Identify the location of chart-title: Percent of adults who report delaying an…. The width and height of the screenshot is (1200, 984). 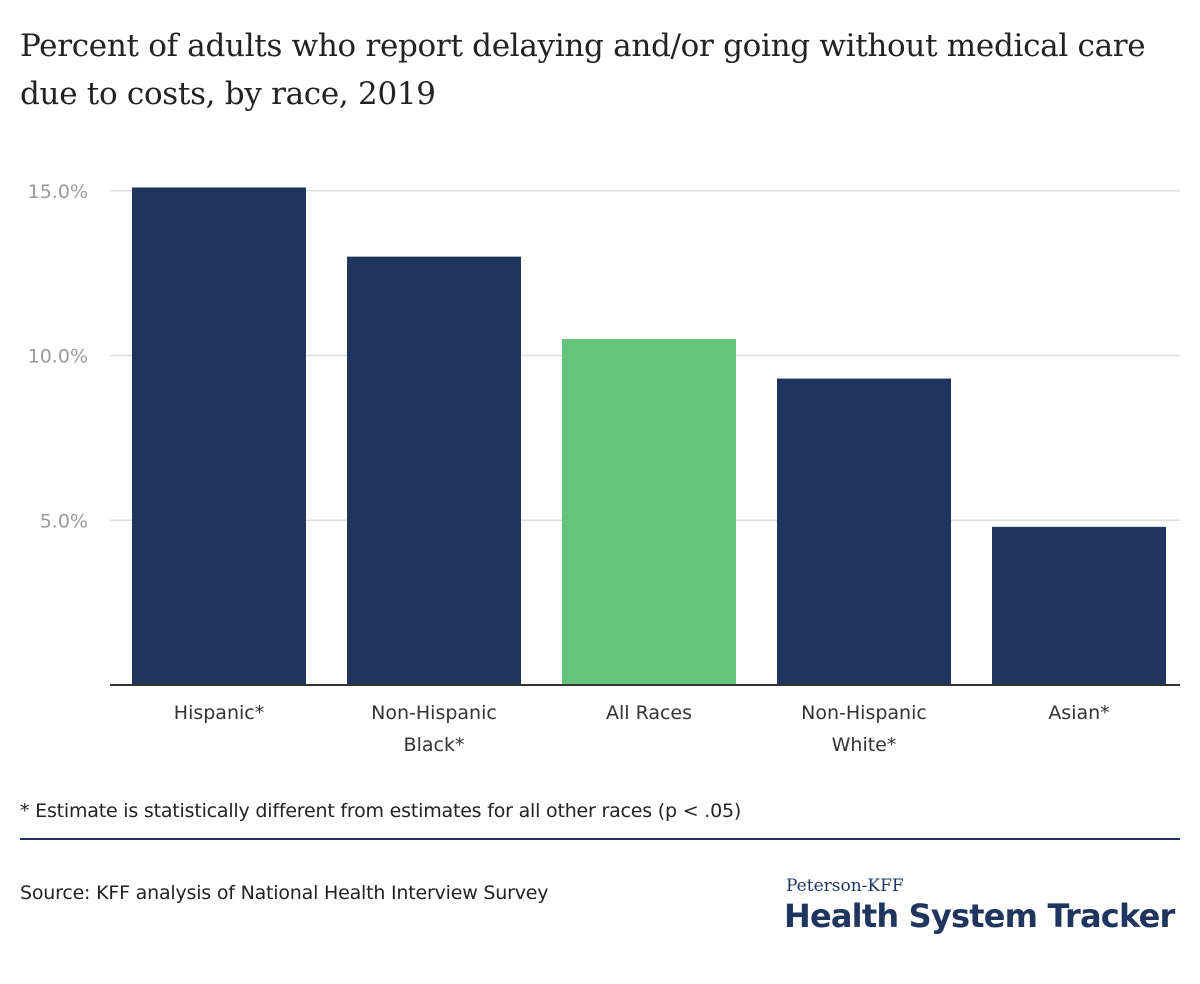
(583, 70).